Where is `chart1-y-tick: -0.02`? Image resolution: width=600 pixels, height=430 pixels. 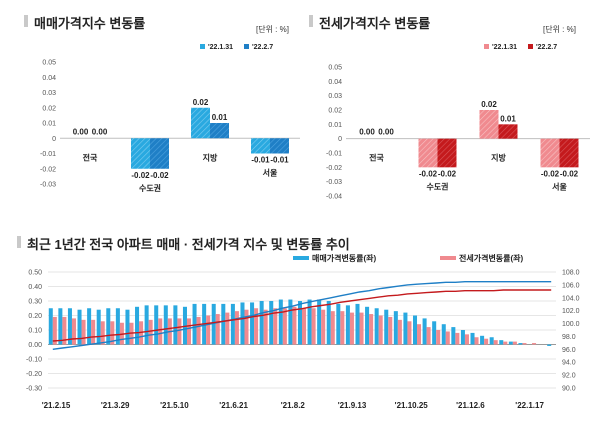
chart1-y-tick: -0.02 is located at coordinates (48, 169).